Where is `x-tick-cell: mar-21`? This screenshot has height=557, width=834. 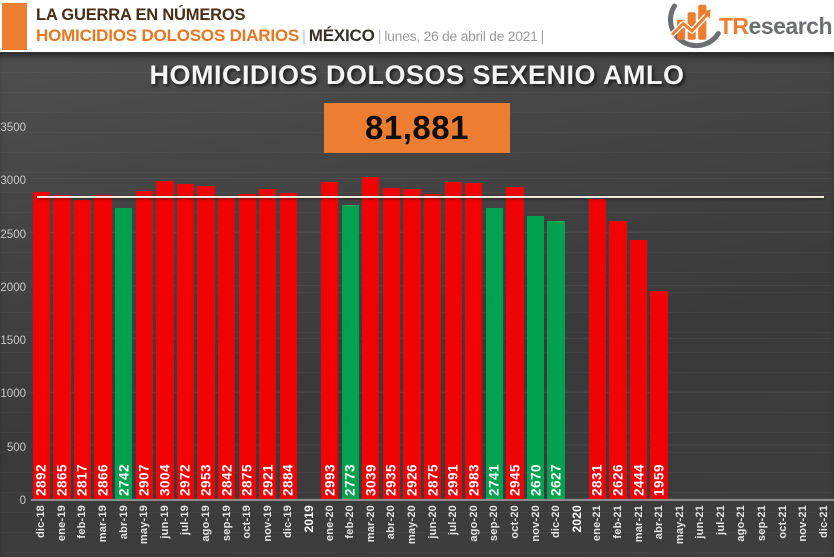
x-tick-cell: mar-21 is located at coordinates (638, 530).